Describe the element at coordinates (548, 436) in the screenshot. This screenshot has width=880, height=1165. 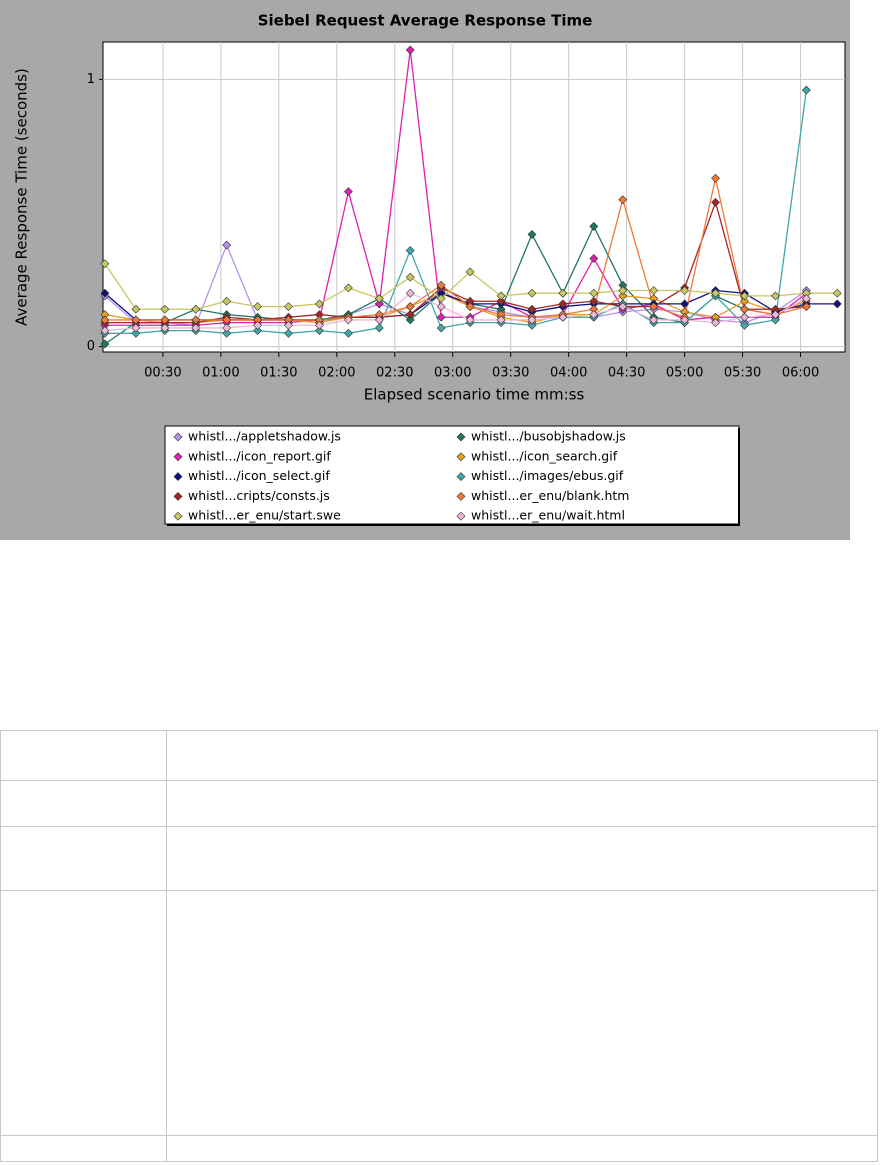
I see `legend-label: whistl.../busobjshadow.js` at that location.